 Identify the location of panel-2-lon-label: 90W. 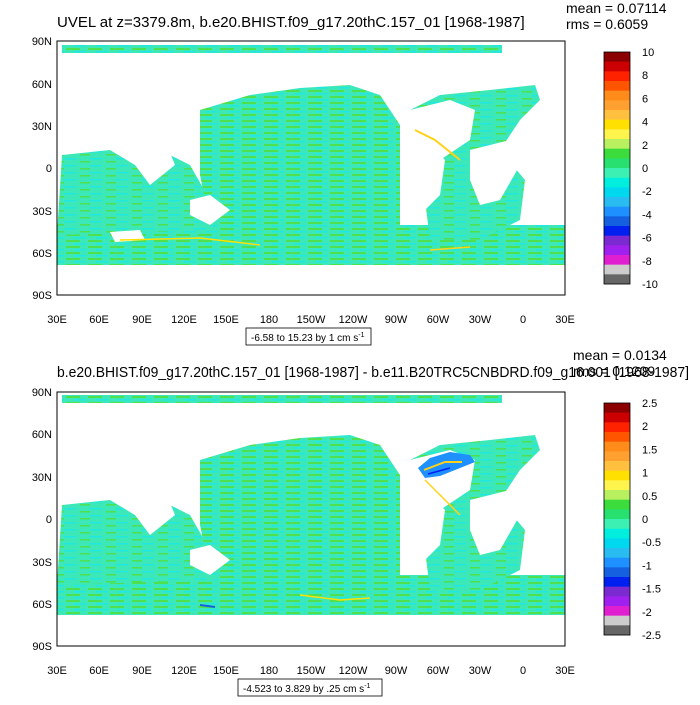
(396, 671).